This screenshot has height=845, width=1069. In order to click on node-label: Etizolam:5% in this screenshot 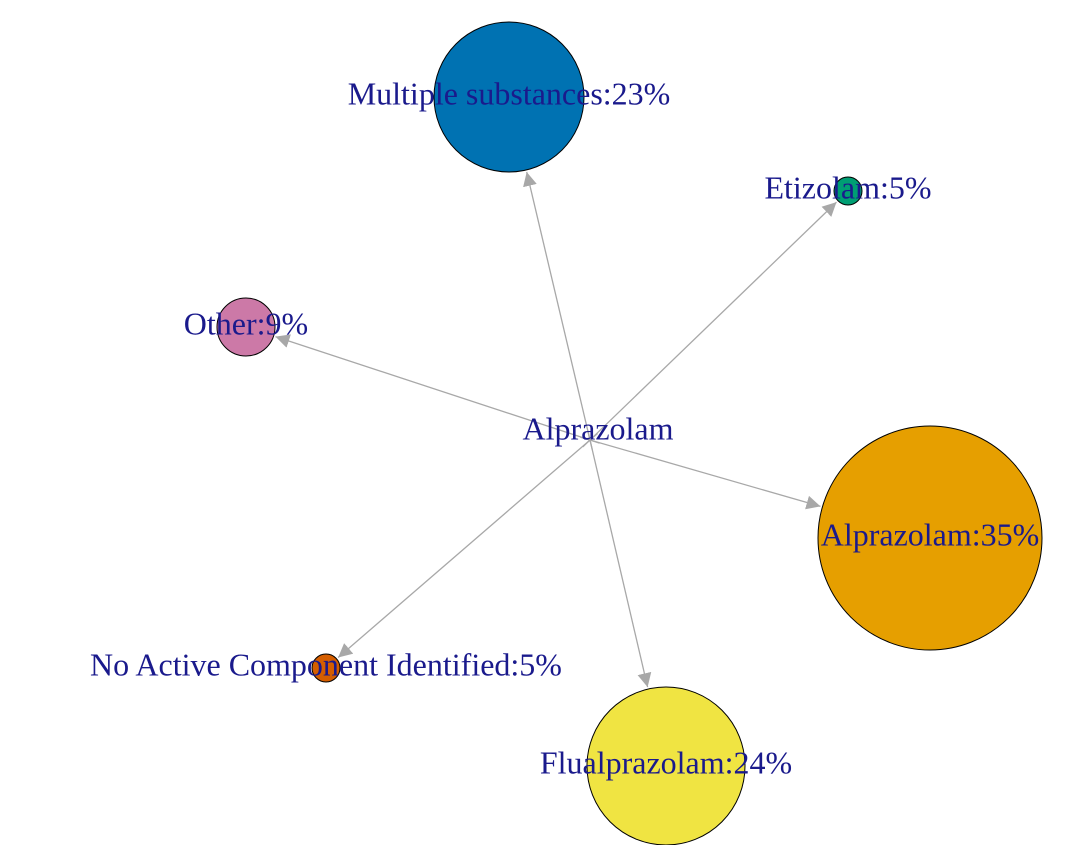, I will do `click(847, 187)`.